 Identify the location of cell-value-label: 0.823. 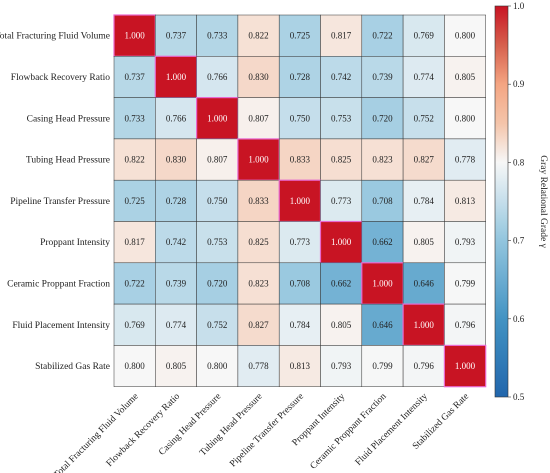
(382, 160).